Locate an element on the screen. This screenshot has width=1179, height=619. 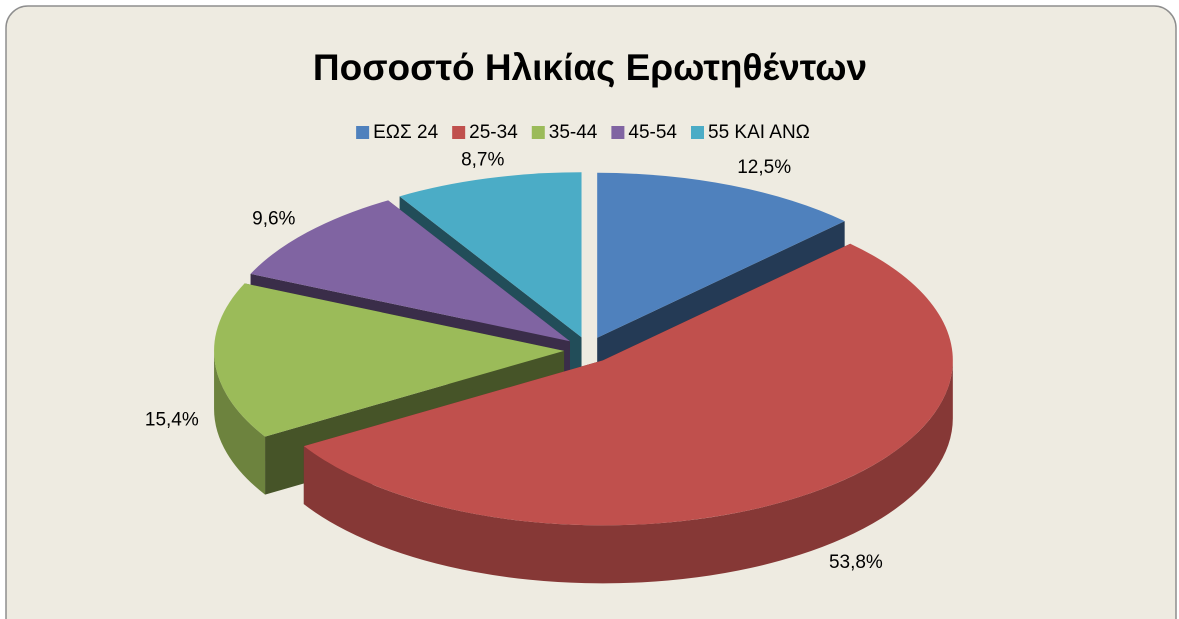
data-label: 53,8% is located at coordinates (856, 562).